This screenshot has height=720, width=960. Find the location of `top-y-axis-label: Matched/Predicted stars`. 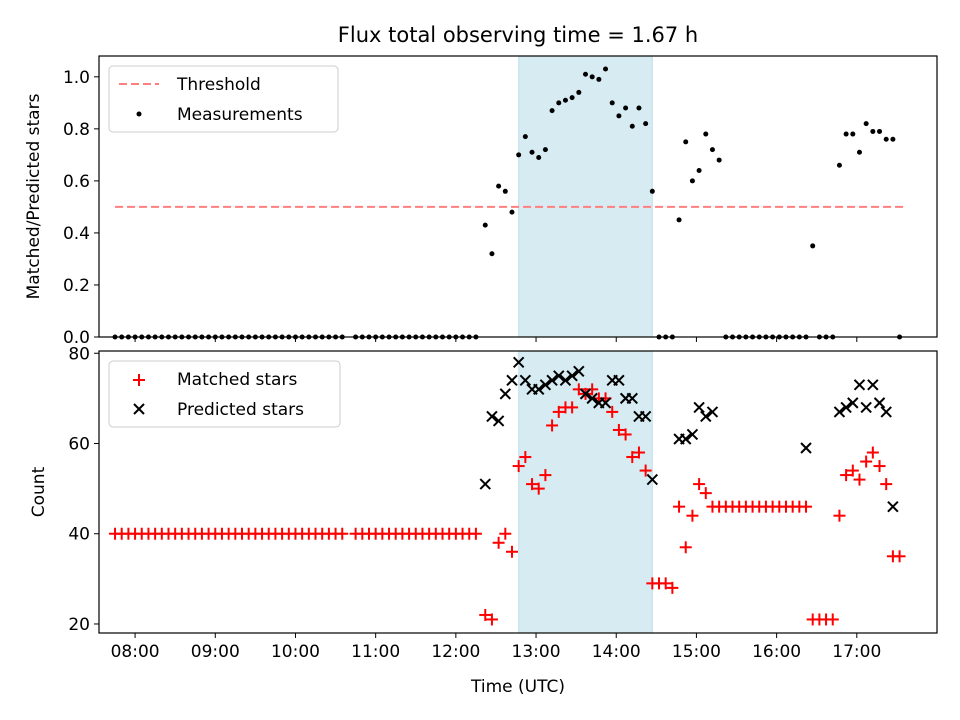

top-y-axis-label: Matched/Predicted stars is located at coordinates (34, 196).